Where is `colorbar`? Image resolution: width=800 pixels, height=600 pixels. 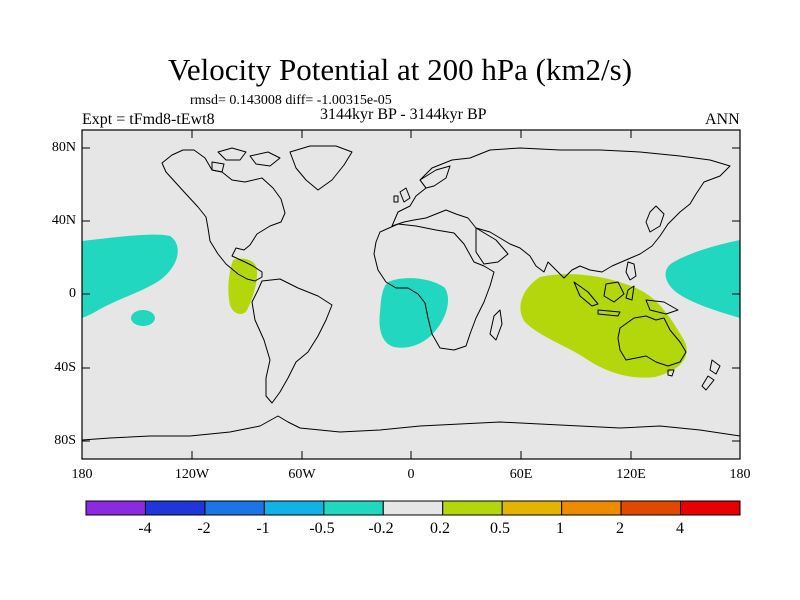
colorbar is located at coordinates (413, 508).